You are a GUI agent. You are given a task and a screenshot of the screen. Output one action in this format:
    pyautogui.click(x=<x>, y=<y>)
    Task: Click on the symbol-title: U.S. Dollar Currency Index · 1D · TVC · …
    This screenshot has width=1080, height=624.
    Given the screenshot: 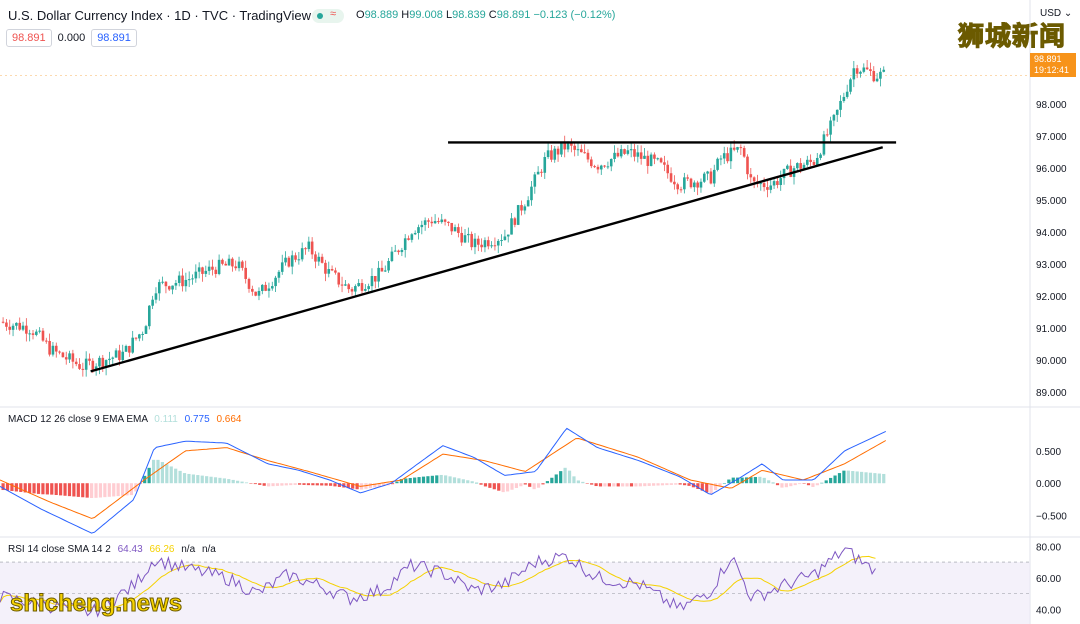 What is the action you would take?
    pyautogui.click(x=159, y=15)
    